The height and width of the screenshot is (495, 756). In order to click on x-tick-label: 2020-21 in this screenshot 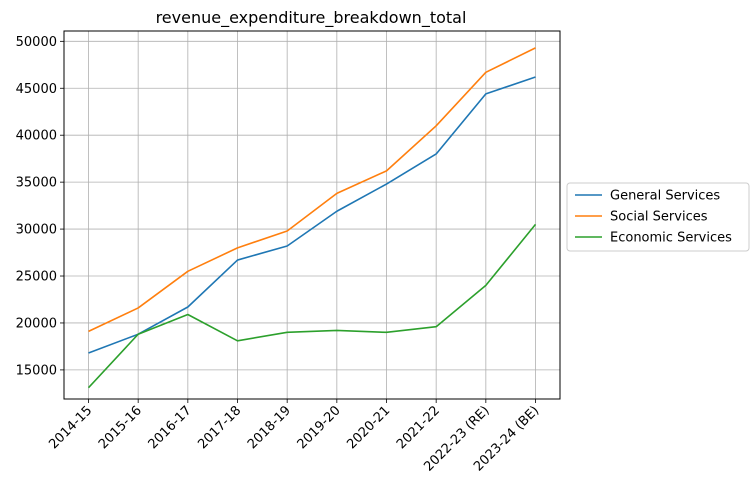, I will do `click(368, 427)`.